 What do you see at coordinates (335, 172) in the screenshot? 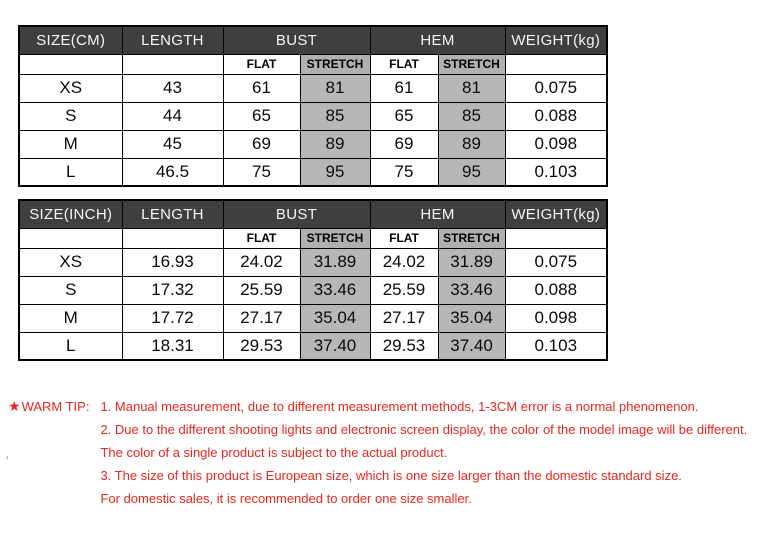
I see `cell-bust-stretch: 95` at bounding box center [335, 172].